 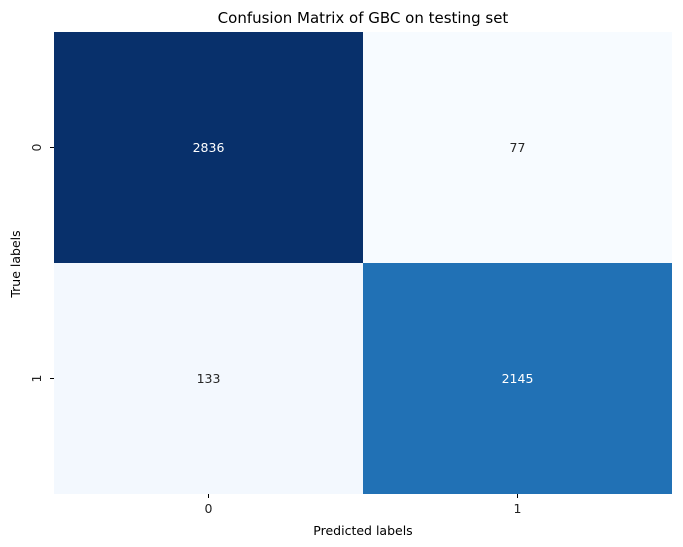 I want to click on cell-value-1-1: 2145, so click(x=518, y=378).